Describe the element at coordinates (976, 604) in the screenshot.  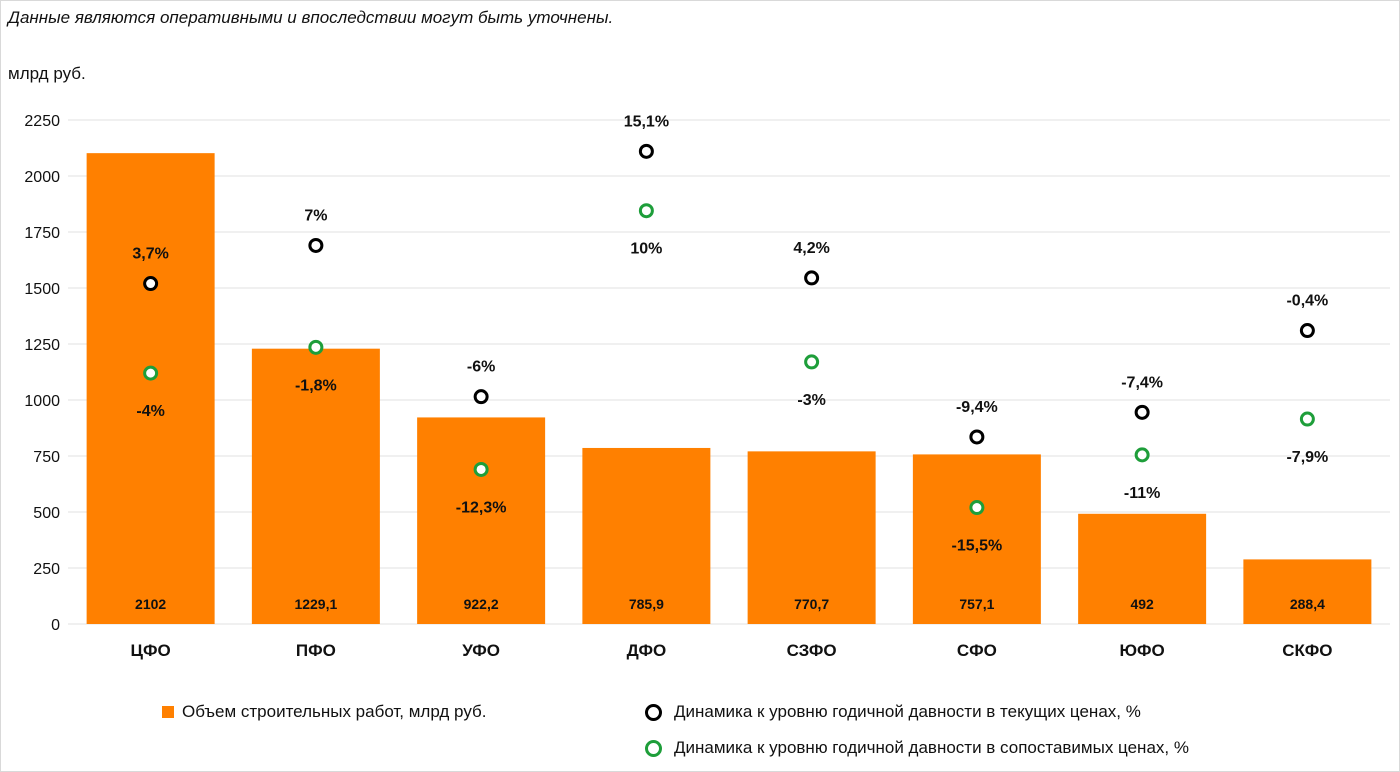
I see `bar-value-label: 757,1` at that location.